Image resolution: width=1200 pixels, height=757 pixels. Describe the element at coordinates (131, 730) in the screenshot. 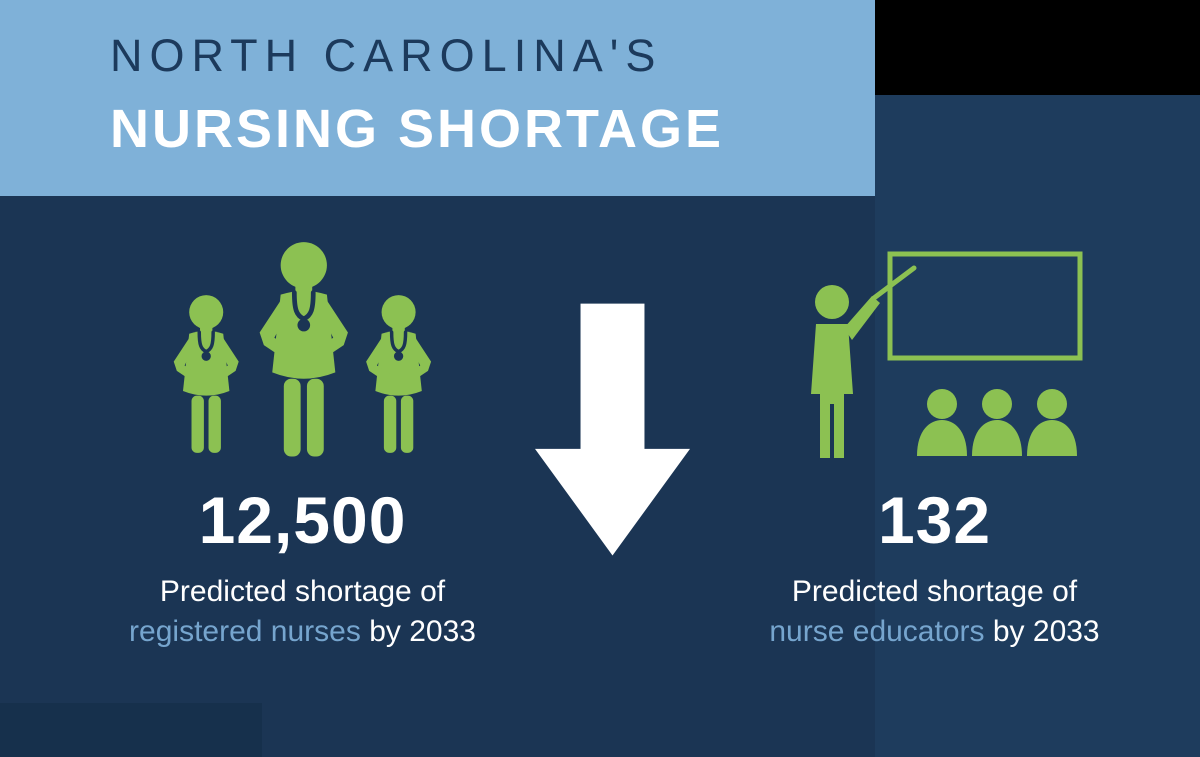

I see `bottom-left-corner-panel` at that location.